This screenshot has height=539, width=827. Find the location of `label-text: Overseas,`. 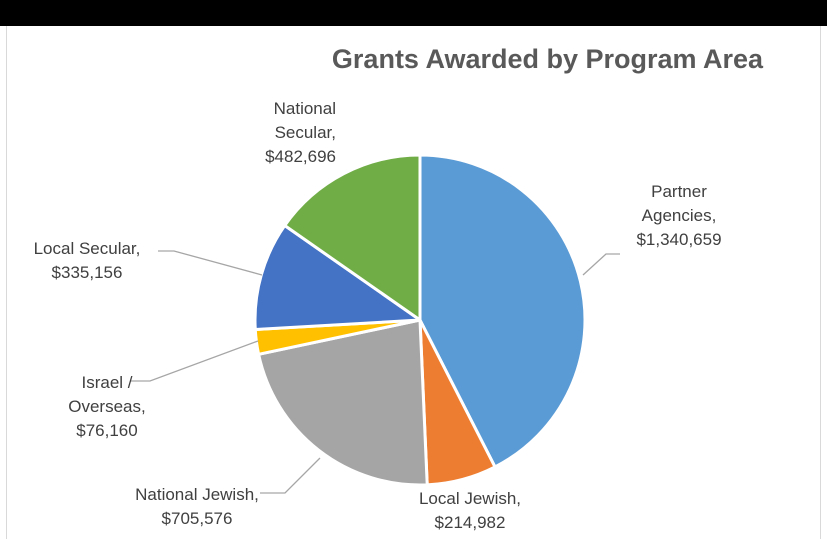

label-text: Overseas, is located at coordinates (107, 406).